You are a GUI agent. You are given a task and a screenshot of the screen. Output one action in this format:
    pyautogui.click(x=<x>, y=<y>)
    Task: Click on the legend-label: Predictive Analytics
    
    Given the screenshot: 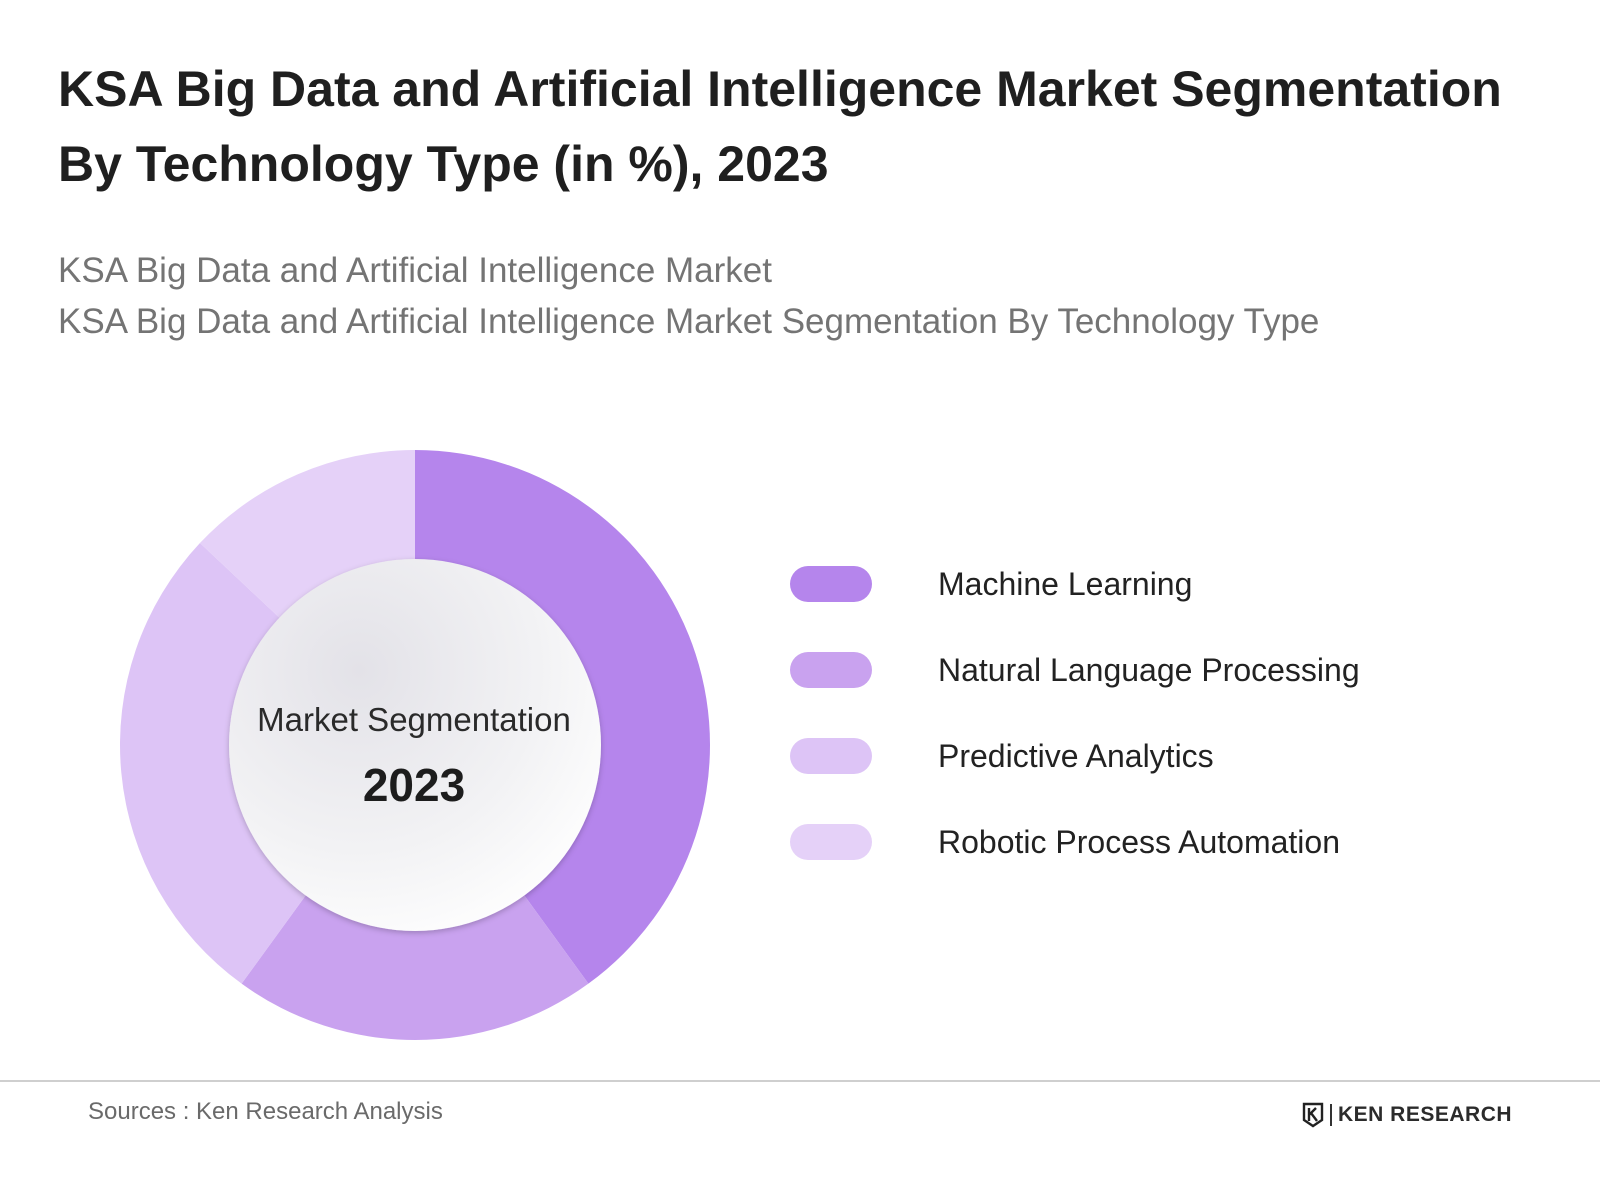 What is the action you would take?
    pyautogui.click(x=1076, y=756)
    